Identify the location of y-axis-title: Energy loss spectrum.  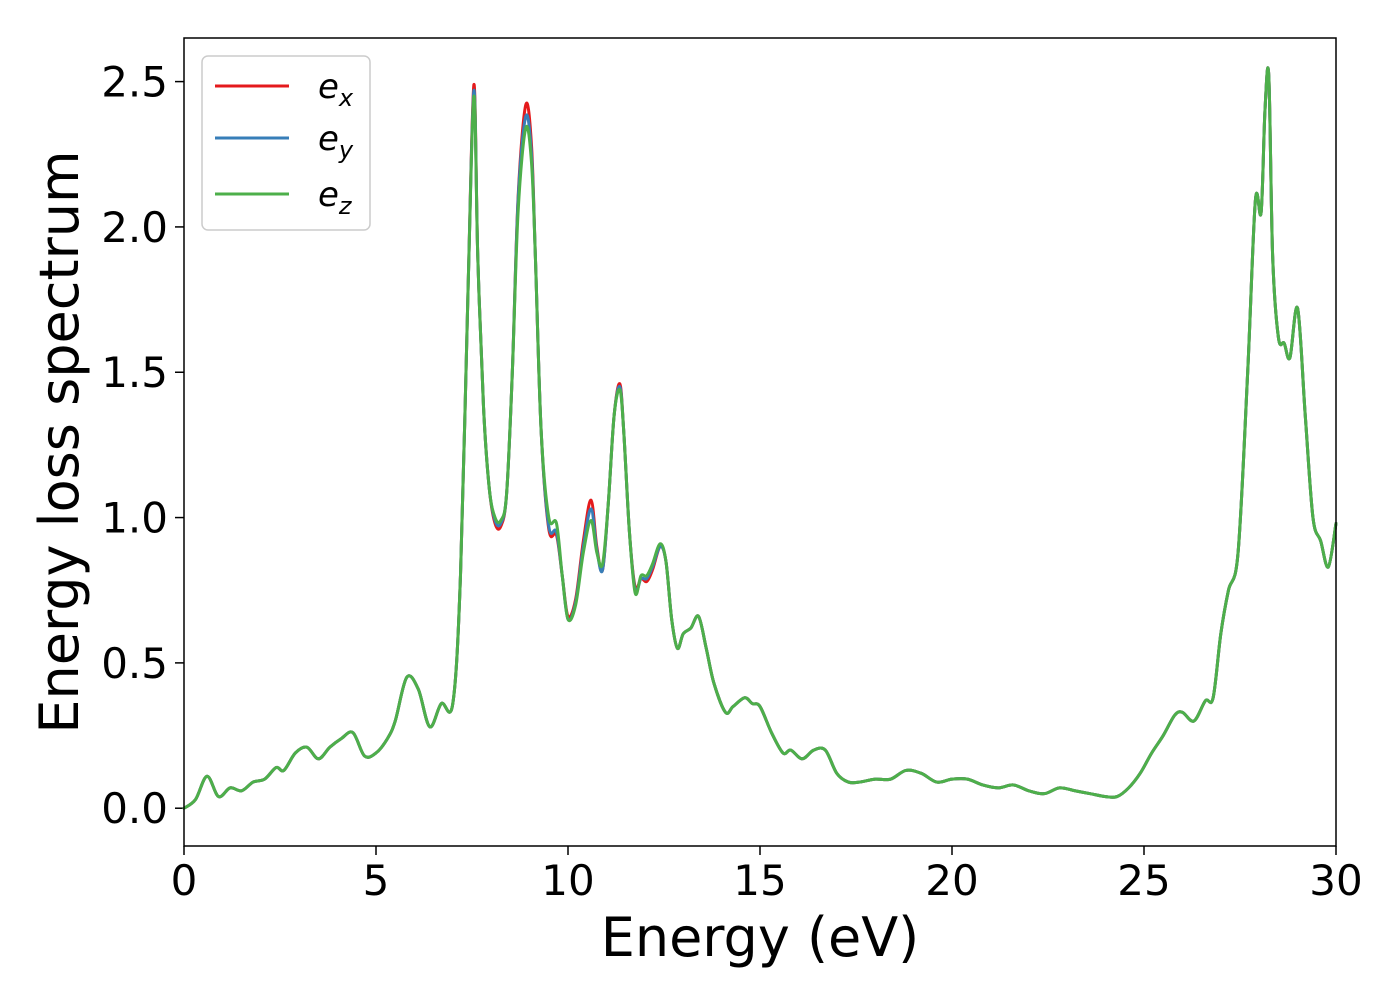
(59, 441).